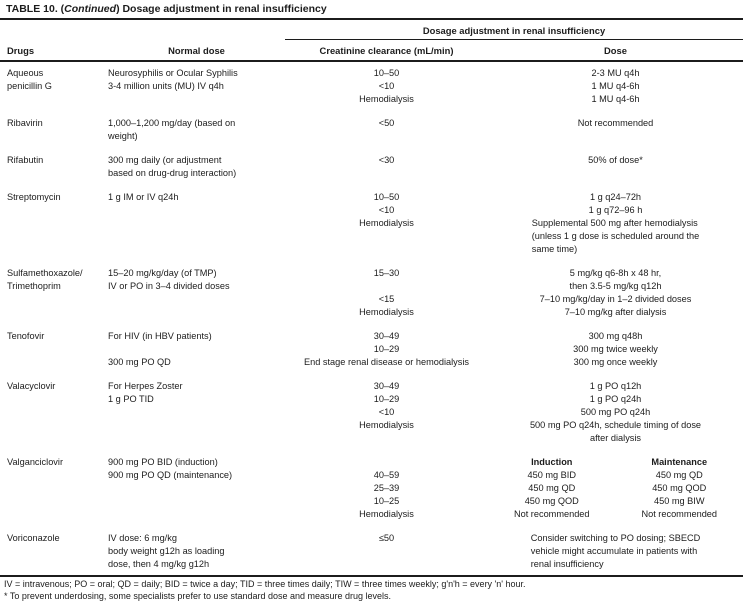 This screenshot has width=743, height=607. What do you see at coordinates (386, 551) in the screenshot?
I see `clearance-cell: ≤50` at bounding box center [386, 551].